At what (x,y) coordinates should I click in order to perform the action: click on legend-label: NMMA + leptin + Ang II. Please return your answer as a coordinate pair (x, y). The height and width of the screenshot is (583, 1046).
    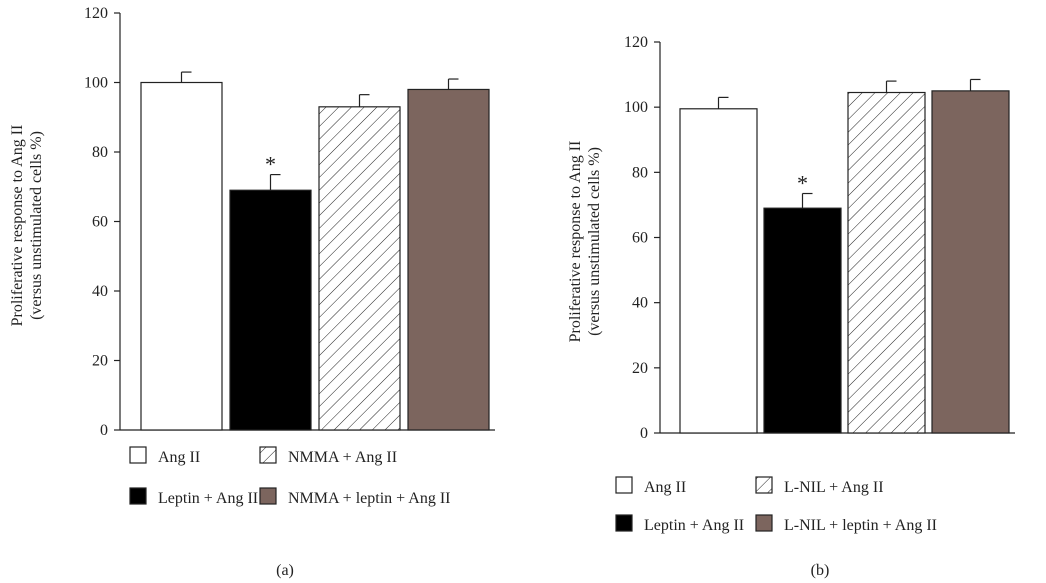
    Looking at the image, I should click on (369, 498).